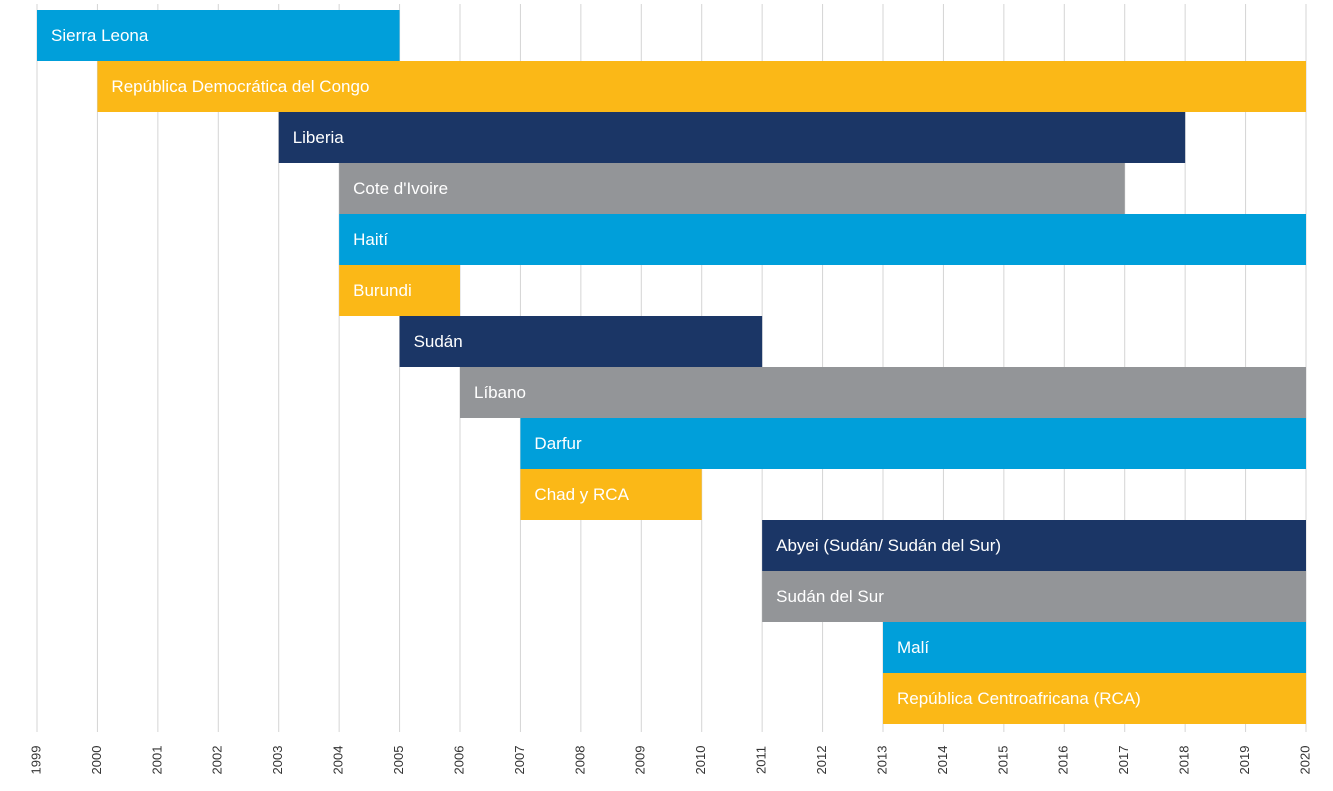  What do you see at coordinates (1019, 698) in the screenshot?
I see `bar-label: República Centroafricana (RCA)` at bounding box center [1019, 698].